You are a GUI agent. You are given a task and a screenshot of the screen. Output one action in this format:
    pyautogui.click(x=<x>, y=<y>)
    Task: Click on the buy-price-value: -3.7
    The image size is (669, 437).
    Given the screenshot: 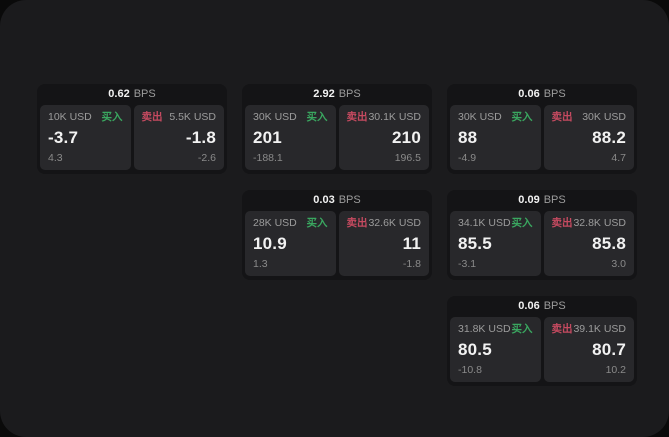 What is the action you would take?
    pyautogui.click(x=63, y=137)
    